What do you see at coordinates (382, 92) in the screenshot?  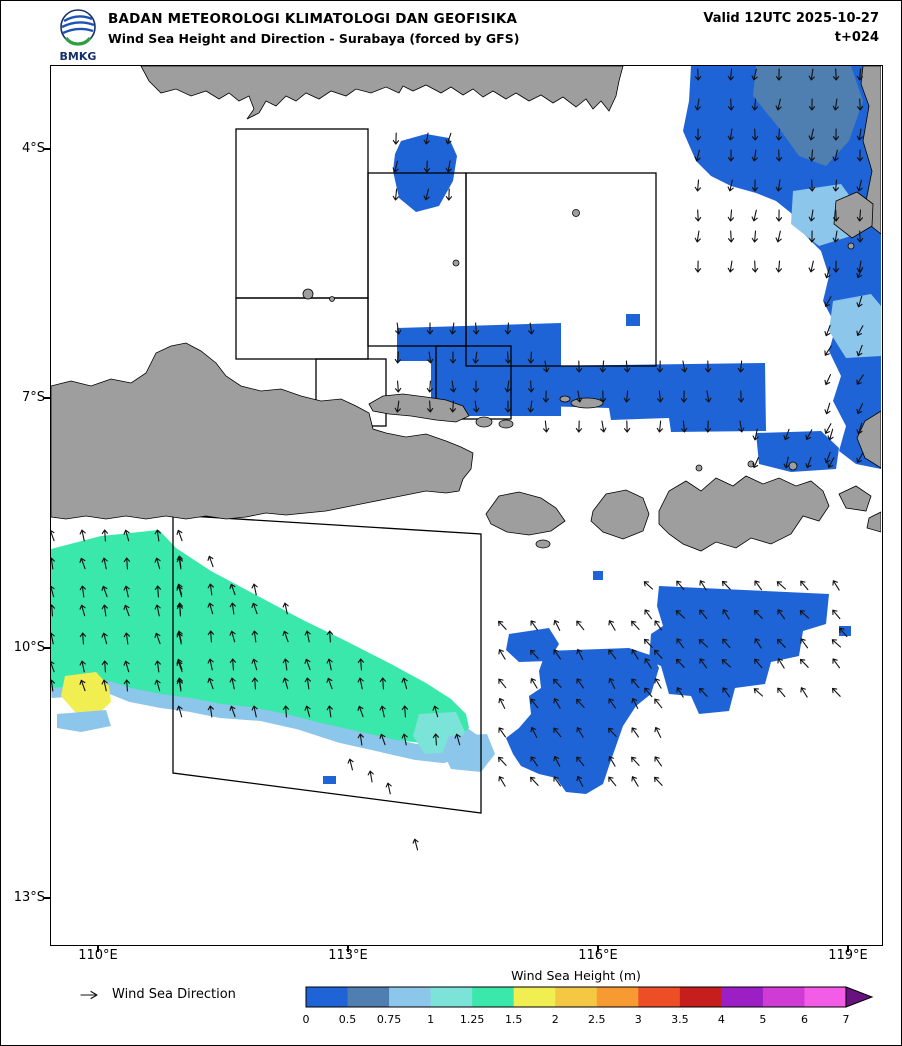 I see `land-kalimantan` at bounding box center [382, 92].